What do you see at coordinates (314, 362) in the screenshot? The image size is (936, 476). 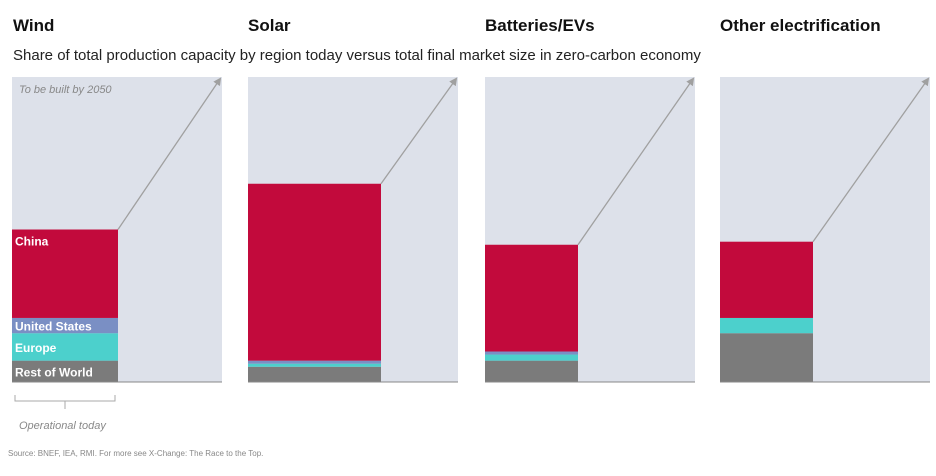 I see `bar-solar-united-states` at bounding box center [314, 362].